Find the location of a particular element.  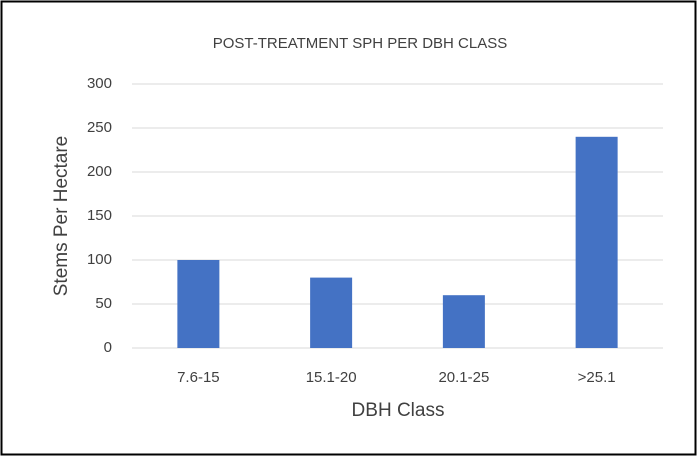

x-tick-label: >25.1 is located at coordinates (597, 377).